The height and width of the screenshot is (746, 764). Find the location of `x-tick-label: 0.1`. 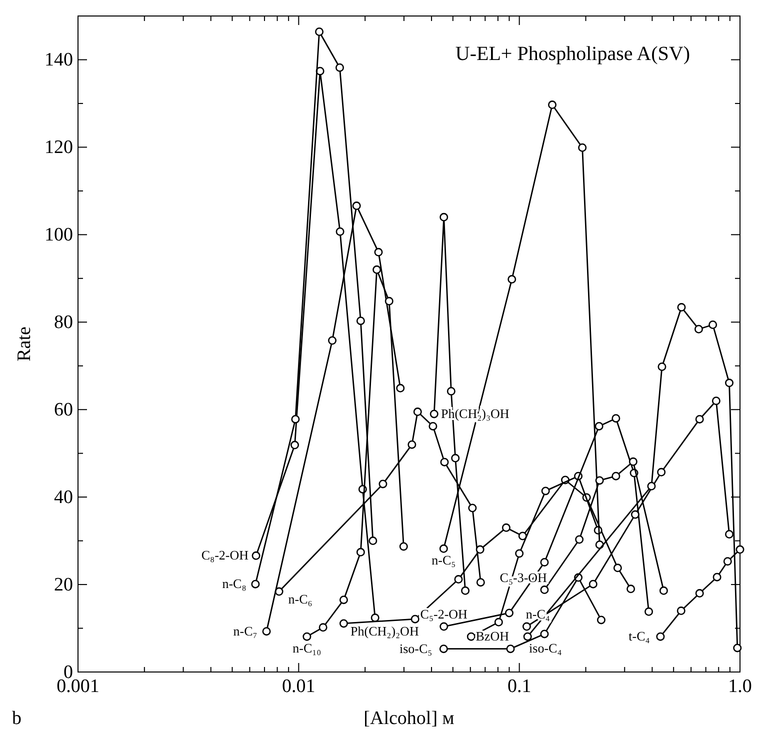

x-tick-label: 0.1 is located at coordinates (519, 686).